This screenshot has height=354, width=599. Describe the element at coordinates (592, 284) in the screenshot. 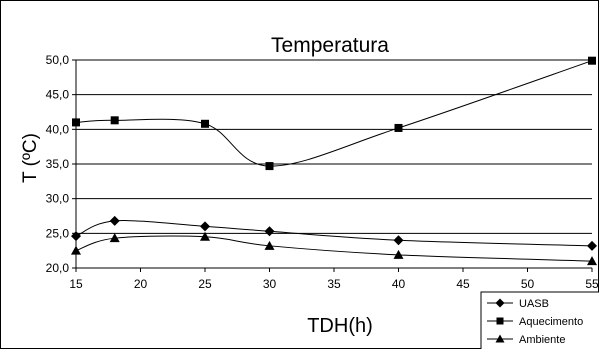

I see `x-tick-label: 55` at that location.